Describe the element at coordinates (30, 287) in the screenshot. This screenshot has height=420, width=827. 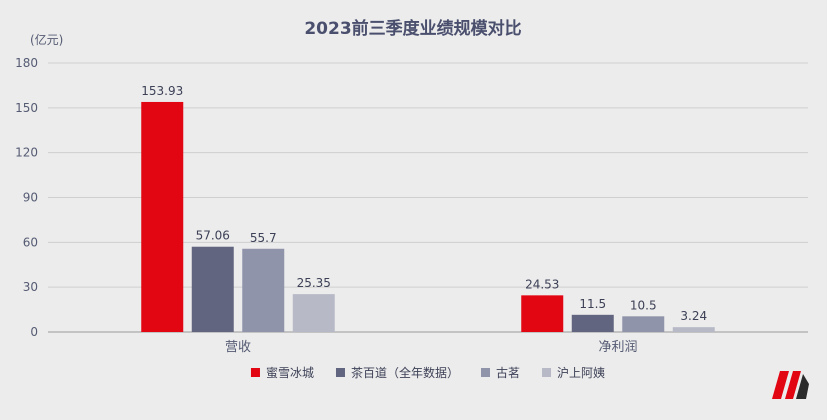
I see `y-tick-label: 30` at that location.